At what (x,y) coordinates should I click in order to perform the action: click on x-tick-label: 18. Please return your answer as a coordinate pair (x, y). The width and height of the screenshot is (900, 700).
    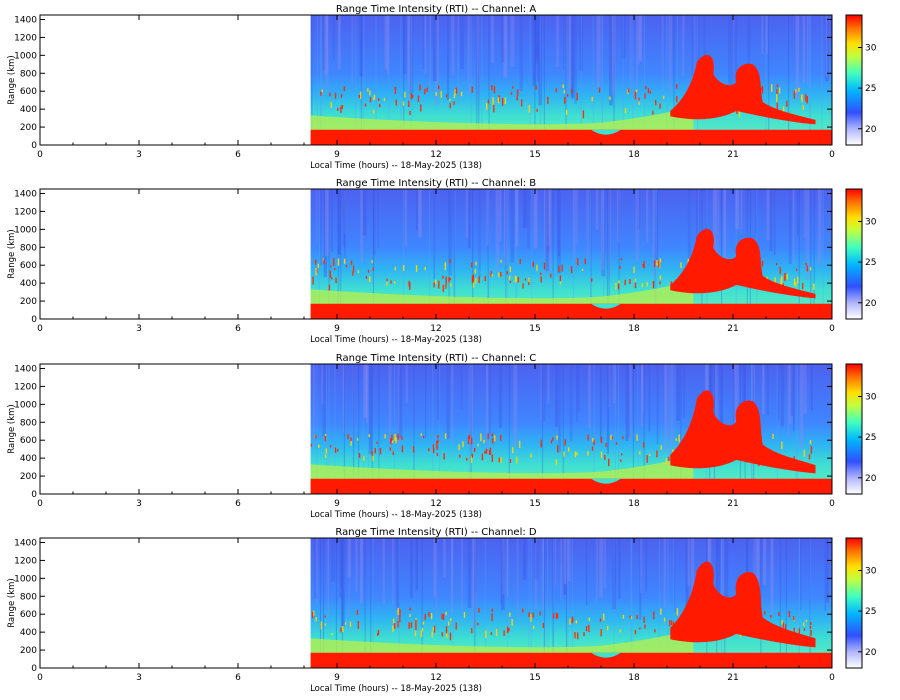
    Looking at the image, I should click on (634, 504).